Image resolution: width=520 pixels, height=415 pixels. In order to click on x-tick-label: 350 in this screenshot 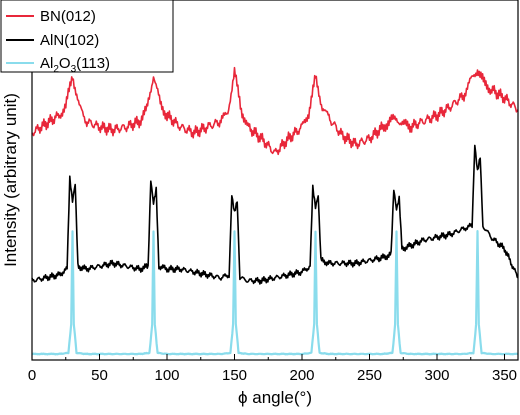, I will do `click(504, 375)`.